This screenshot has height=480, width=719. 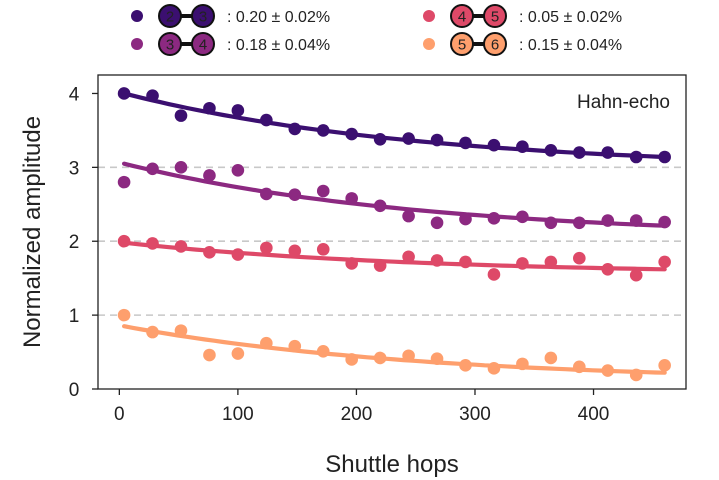 I want to click on legend-value: : 0.15 ± 0.04%, so click(x=570, y=45).